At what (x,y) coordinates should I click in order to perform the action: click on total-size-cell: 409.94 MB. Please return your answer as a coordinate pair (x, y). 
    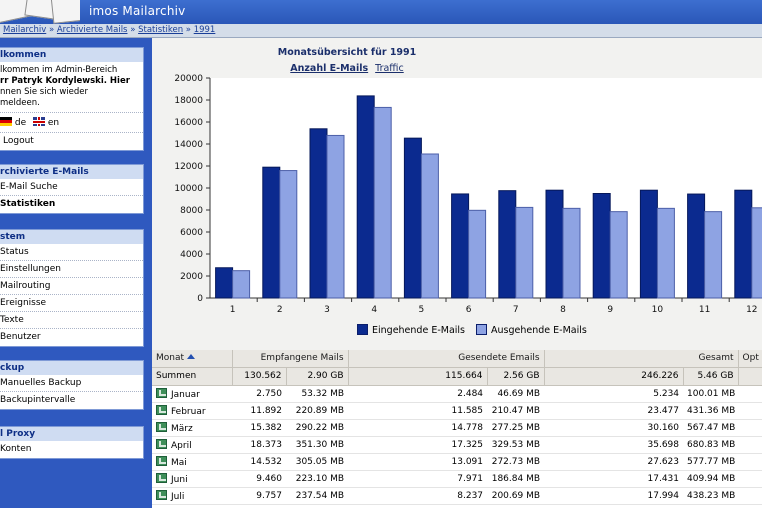
    Looking at the image, I should click on (711, 479).